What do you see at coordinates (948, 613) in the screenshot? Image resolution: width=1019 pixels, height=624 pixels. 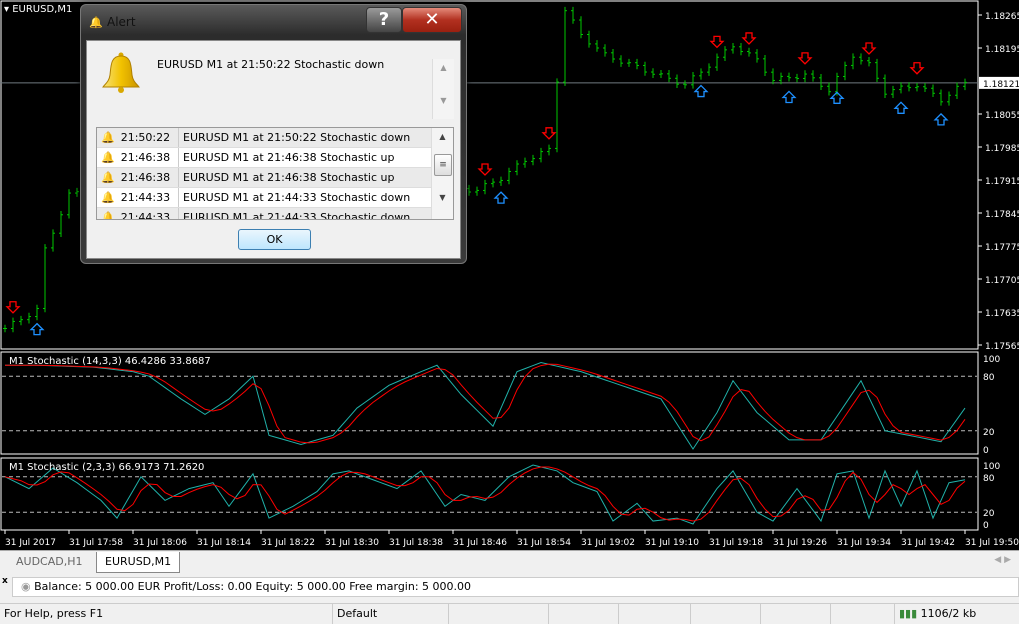 I see `traffic-text: 1106/2 kb` at bounding box center [948, 613].